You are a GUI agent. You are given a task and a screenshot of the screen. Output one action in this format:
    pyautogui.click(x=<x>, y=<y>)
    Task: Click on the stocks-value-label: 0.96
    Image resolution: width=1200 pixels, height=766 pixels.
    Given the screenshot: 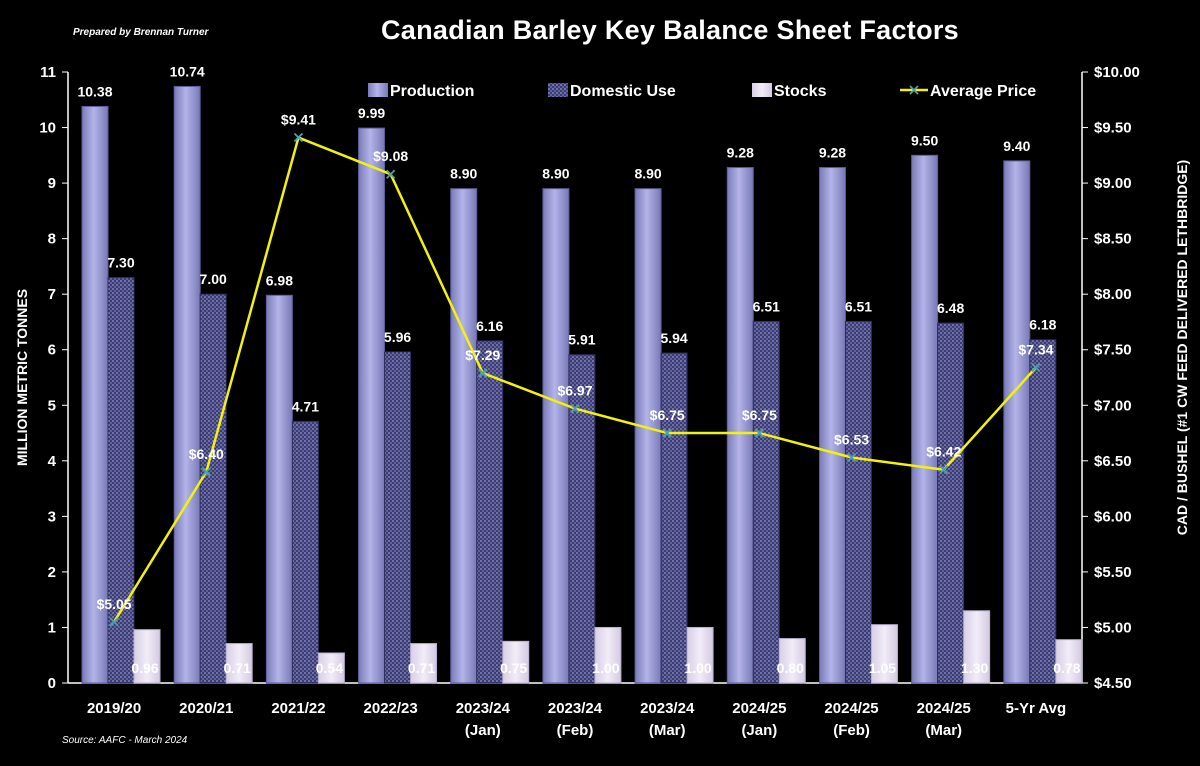 What is the action you would take?
    pyautogui.click(x=144, y=668)
    